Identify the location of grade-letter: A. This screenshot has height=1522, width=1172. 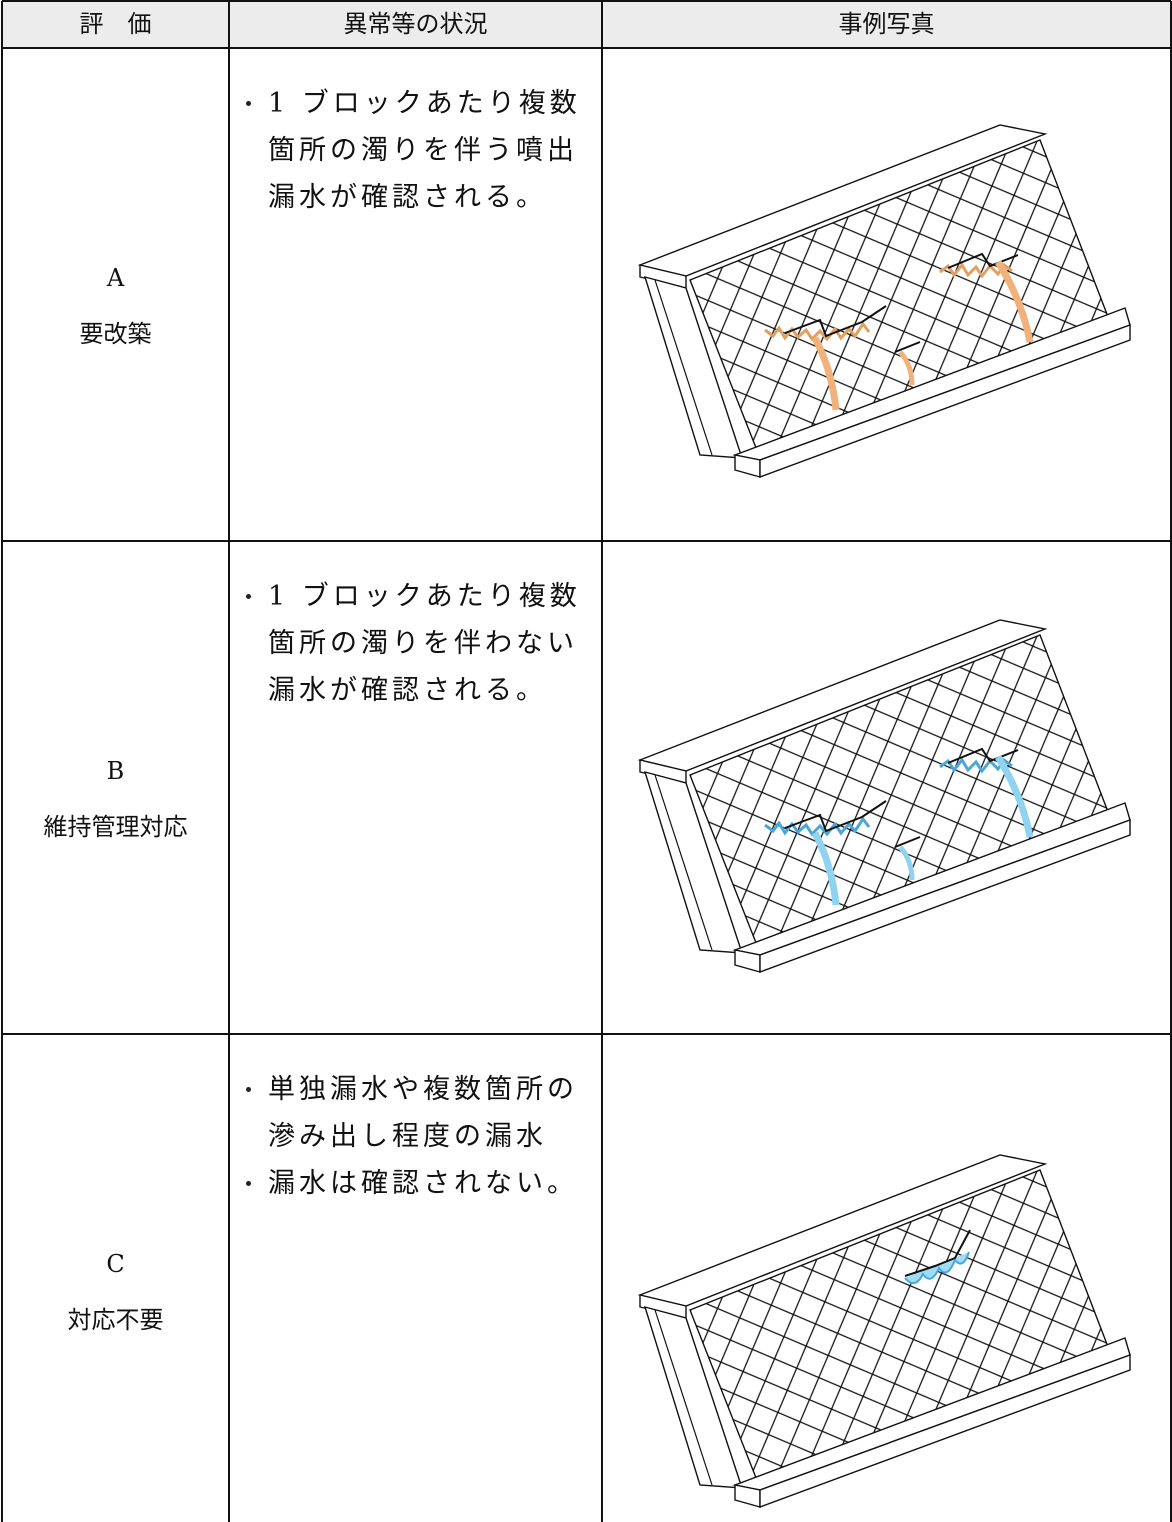
(115, 278).